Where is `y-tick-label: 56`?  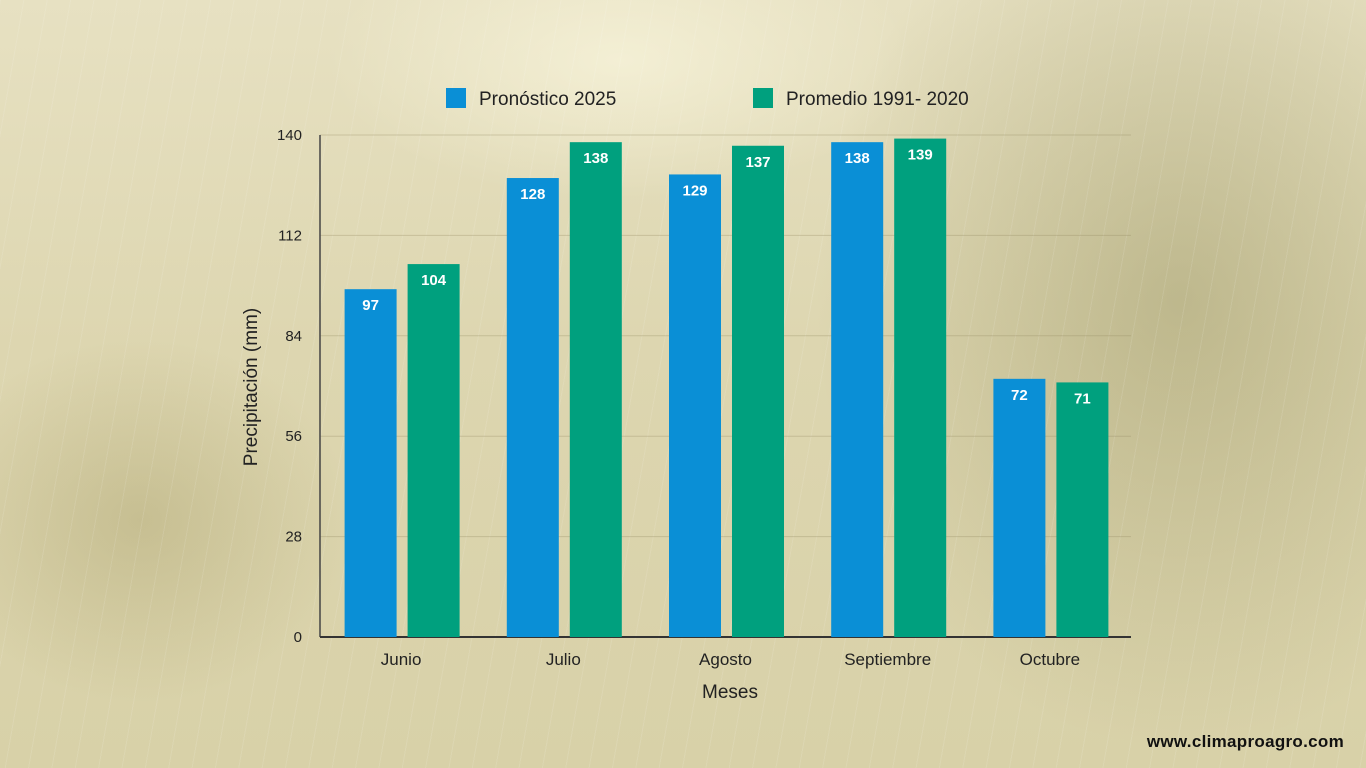 y-tick-label: 56 is located at coordinates (293, 436).